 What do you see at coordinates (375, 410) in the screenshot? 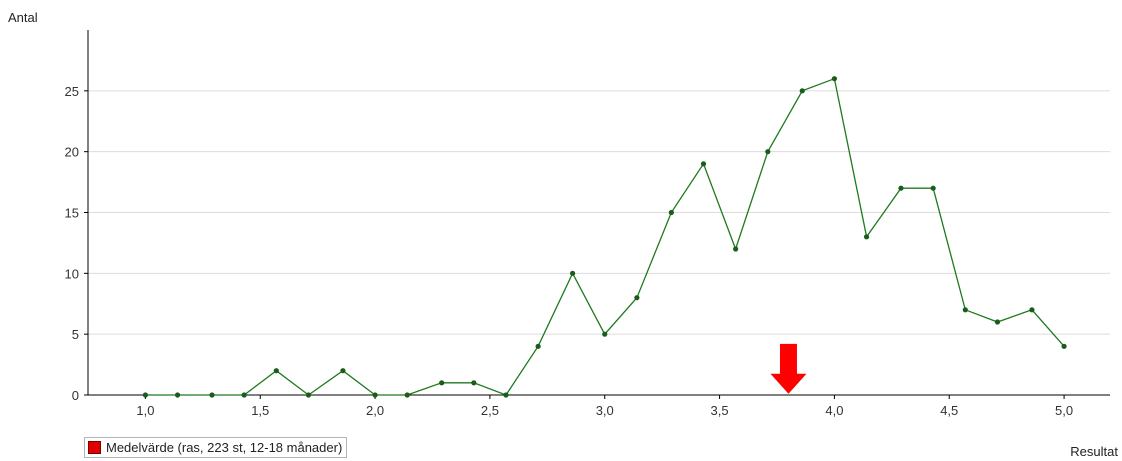
I see `x-tick-label: 2,0` at bounding box center [375, 410].